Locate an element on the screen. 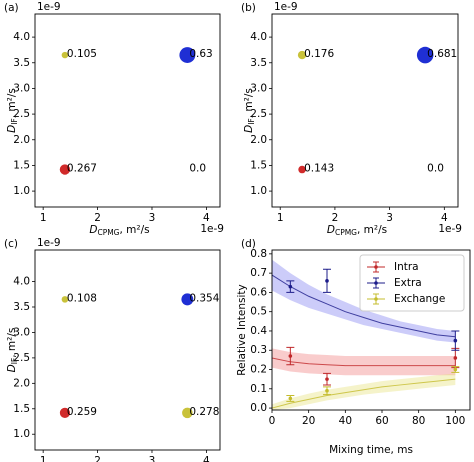  value-label: 0.267 is located at coordinates (82, 169).